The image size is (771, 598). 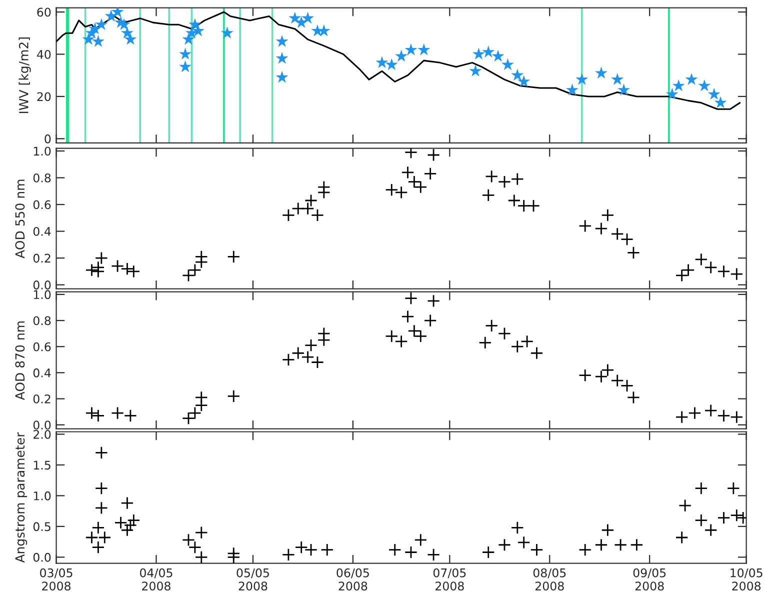 What do you see at coordinates (649, 579) in the screenshot?
I see `x-tick-label: 09/05 2008` at bounding box center [649, 579].